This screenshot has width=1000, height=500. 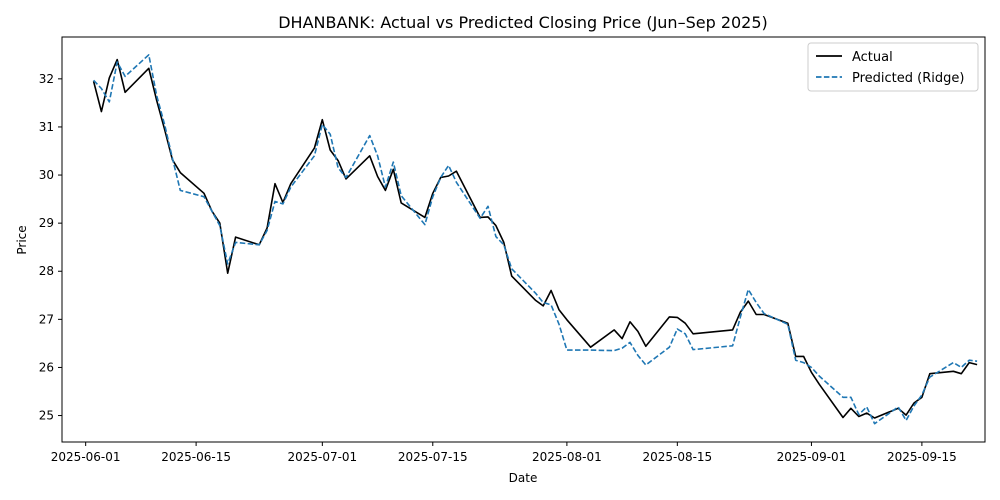 I want to click on legend: Actual Predicted (Ridge), so click(x=893, y=67).